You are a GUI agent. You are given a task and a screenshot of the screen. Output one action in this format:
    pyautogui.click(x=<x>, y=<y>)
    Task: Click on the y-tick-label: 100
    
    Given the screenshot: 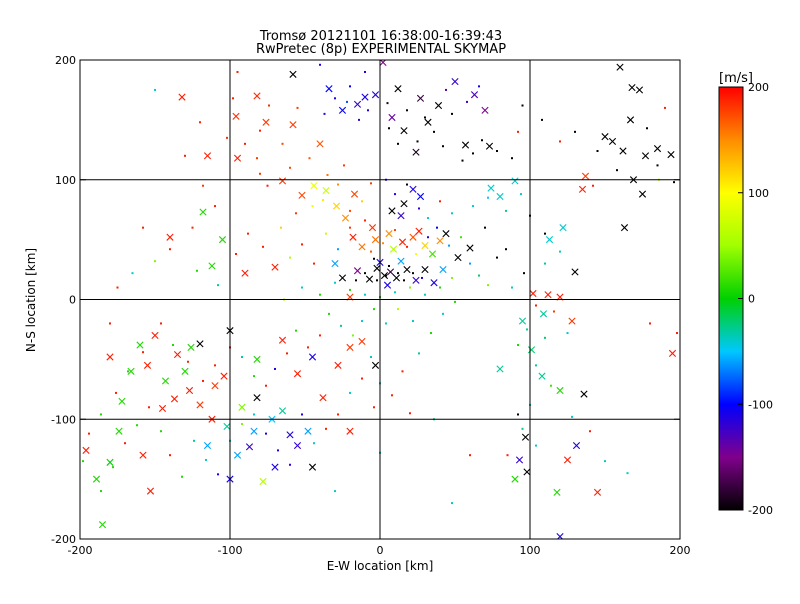 What is the action you would take?
    pyautogui.click(x=65, y=180)
    